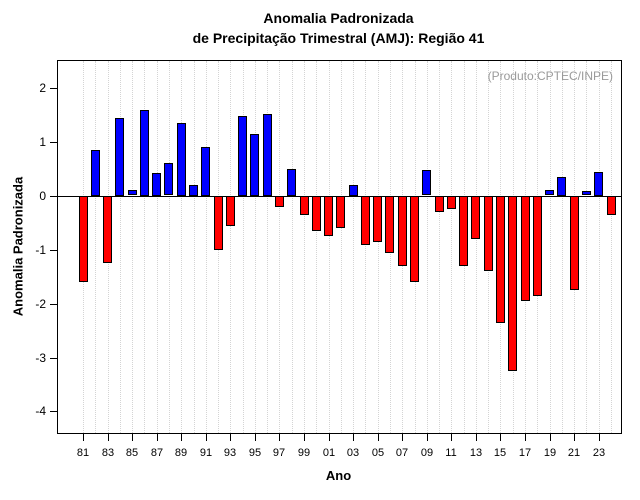 Image resolution: width=640 pixels, height=500 pixels. What do you see at coordinates (599, 453) in the screenshot?
I see `x-tick-label: 23` at bounding box center [599, 453].